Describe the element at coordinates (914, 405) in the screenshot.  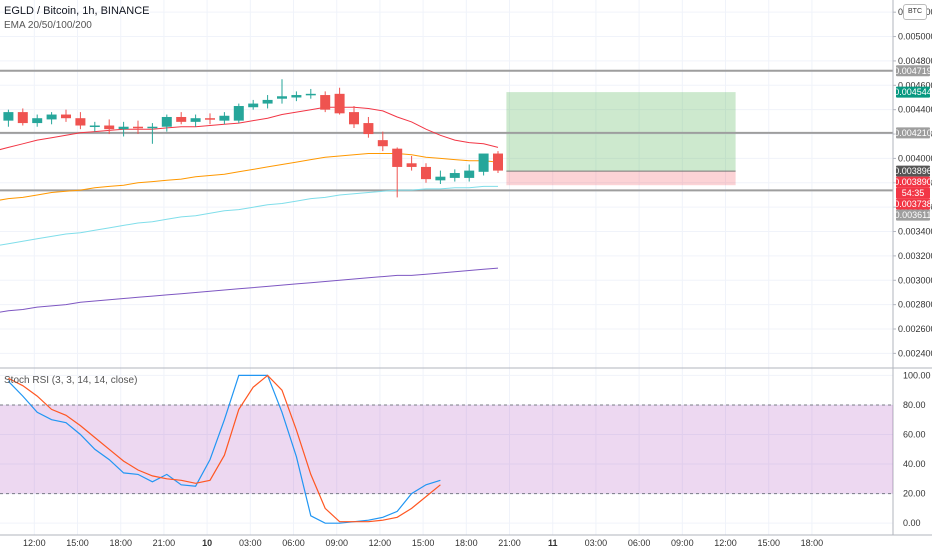
I see `osc-tick-label: 80.00` at that location.